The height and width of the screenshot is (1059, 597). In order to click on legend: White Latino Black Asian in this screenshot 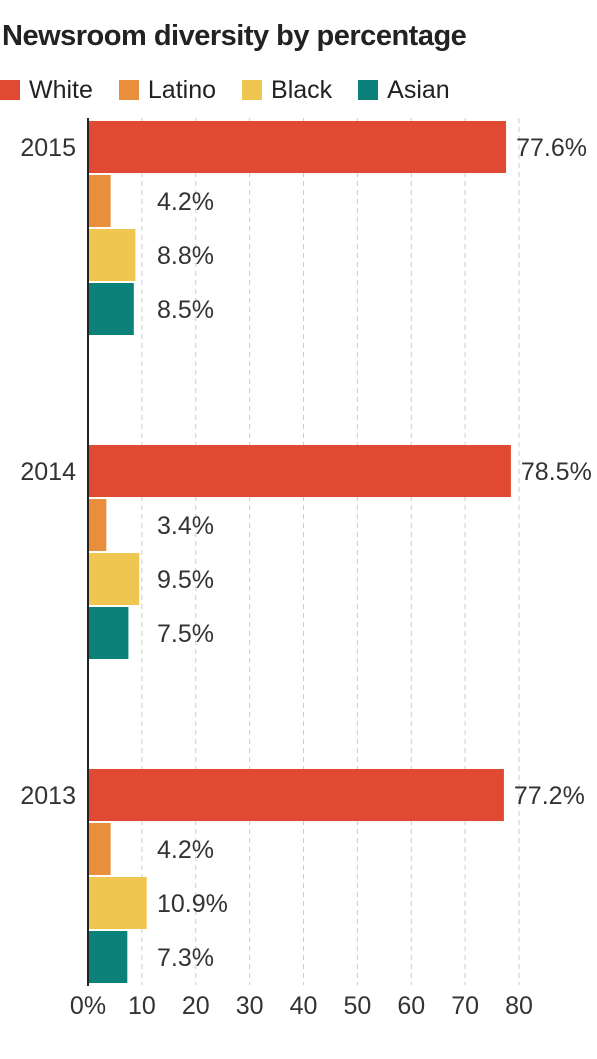, I will do `click(238, 90)`.